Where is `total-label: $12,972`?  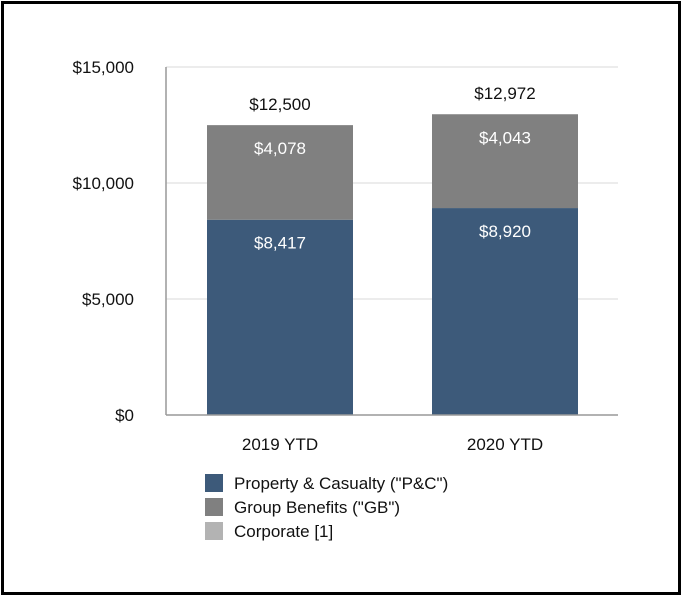 total-label: $12,972 is located at coordinates (504, 93).